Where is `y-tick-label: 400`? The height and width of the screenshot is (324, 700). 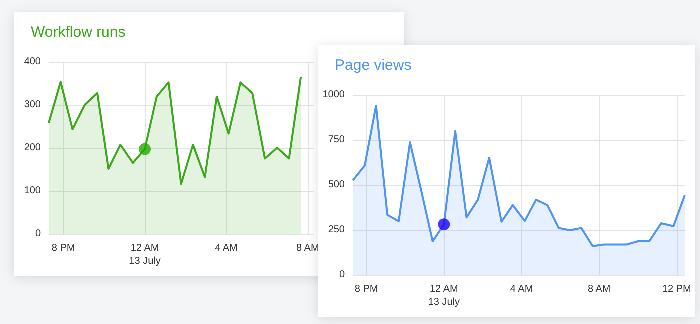 y-tick-label: 400 is located at coordinates (33, 62).